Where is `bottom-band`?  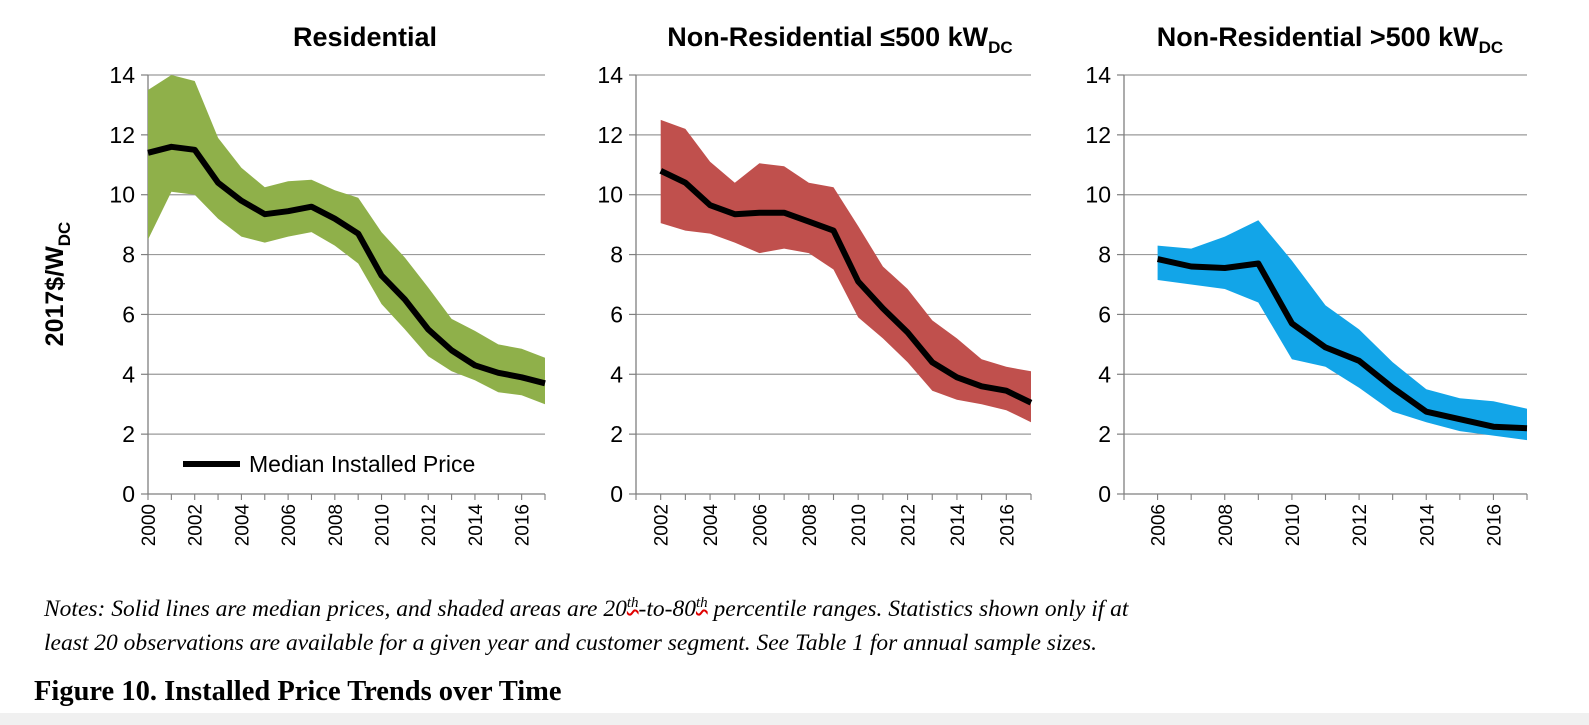 bottom-band is located at coordinates (794, 719).